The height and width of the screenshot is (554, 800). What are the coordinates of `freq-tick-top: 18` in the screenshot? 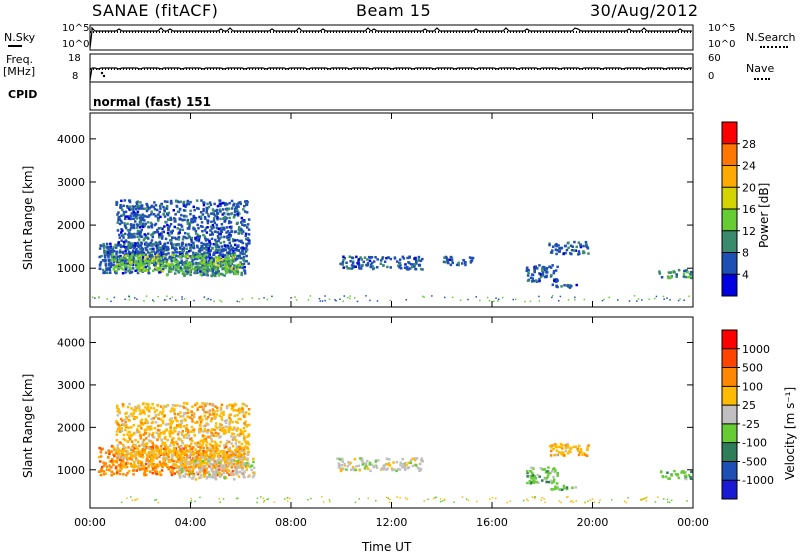 It's located at (74, 58).